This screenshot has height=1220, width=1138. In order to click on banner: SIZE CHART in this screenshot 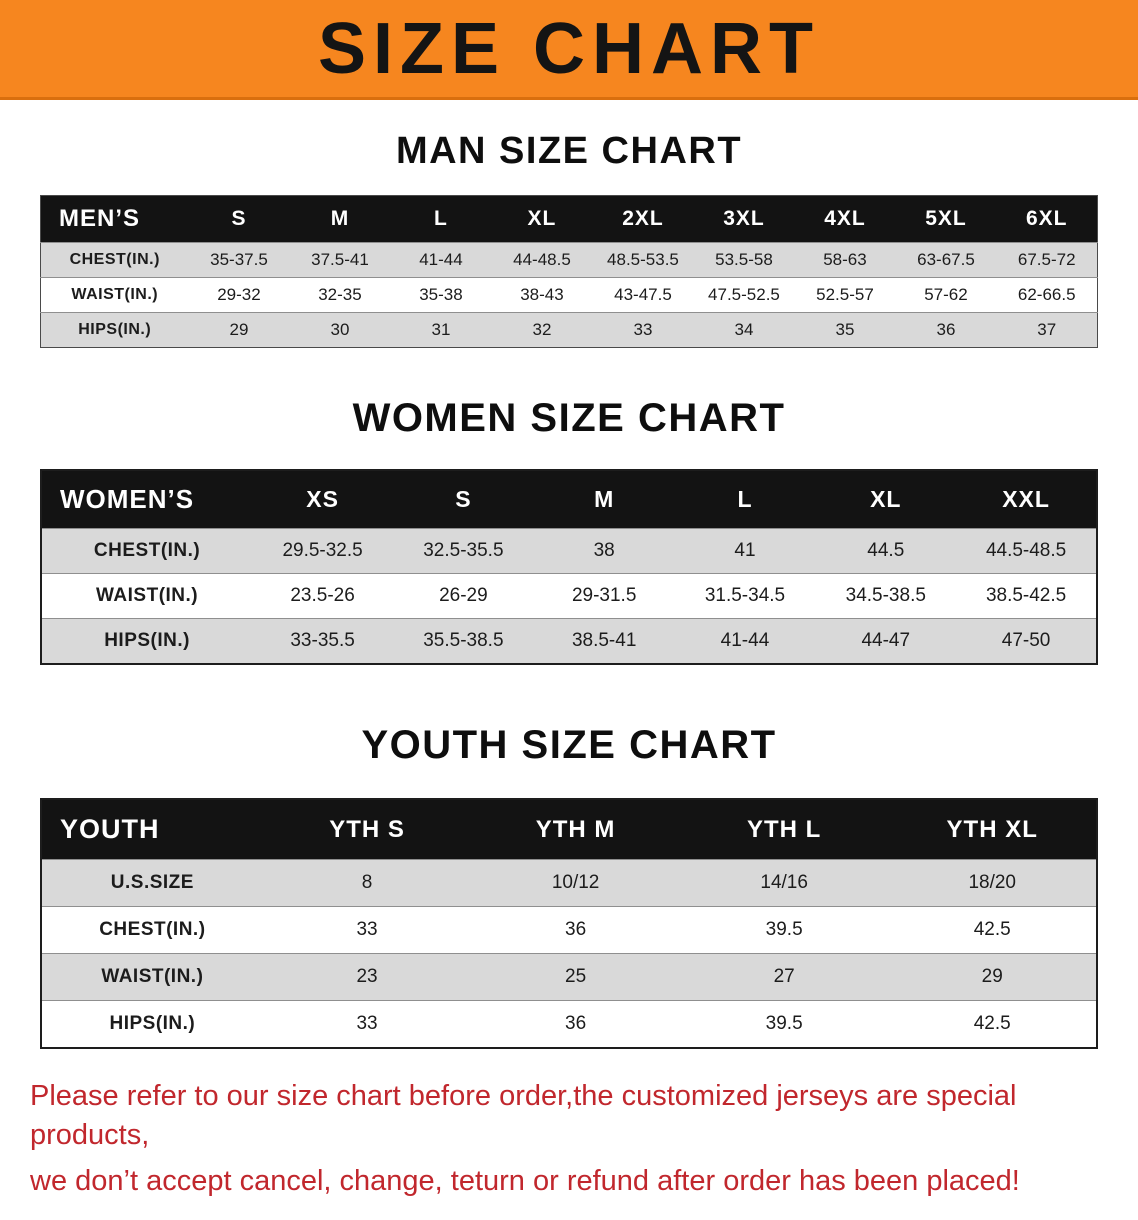, I will do `click(569, 50)`.